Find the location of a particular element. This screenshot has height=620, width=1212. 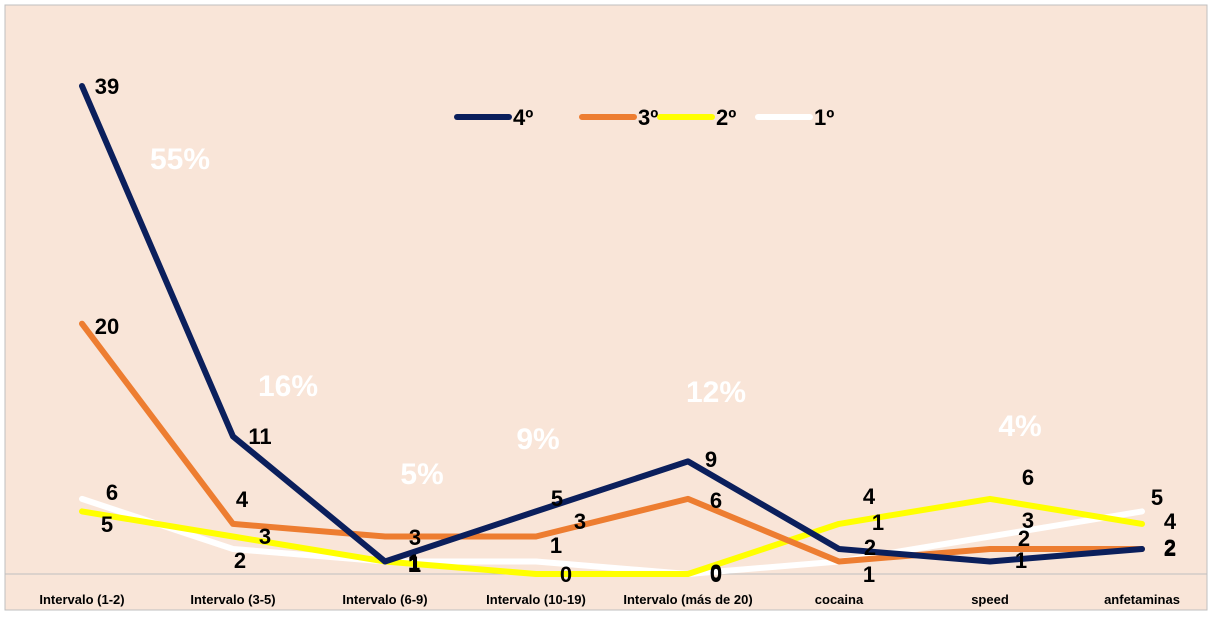

data-label: 20 is located at coordinates (107, 326).